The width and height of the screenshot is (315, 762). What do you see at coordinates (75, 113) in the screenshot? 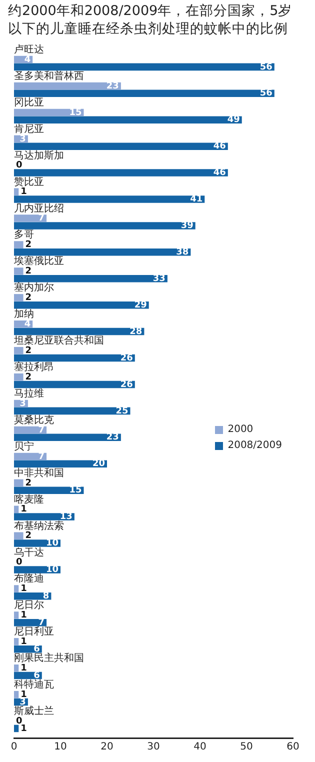
I see `data-label: 15` at bounding box center [75, 113].